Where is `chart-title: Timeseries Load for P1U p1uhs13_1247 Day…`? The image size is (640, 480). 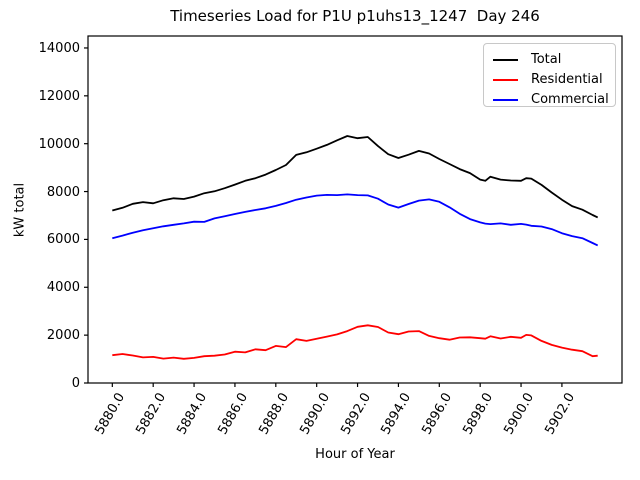 chart-title: Timeseries Load for P1U p1uhs13_1247 Day… is located at coordinates (355, 16).